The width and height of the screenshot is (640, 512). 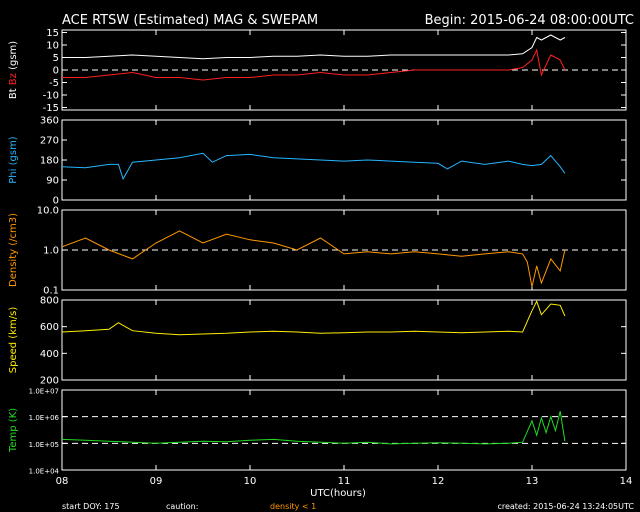 What do you see at coordinates (49, 301) in the screenshot?
I see `y-tick-label: 800` at bounding box center [49, 301].